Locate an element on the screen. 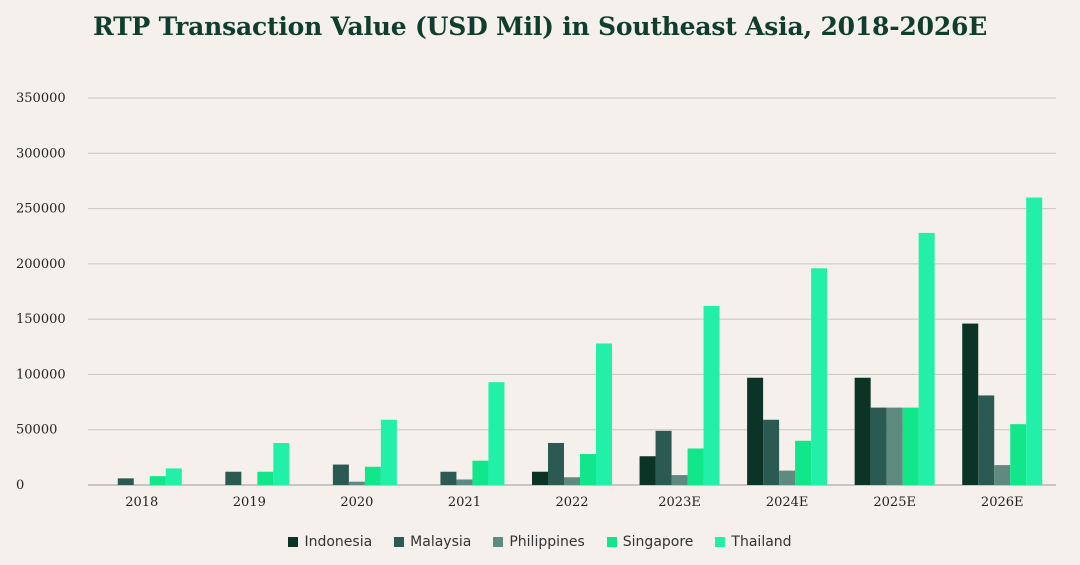 This screenshot has height=565, width=1080. bar-malaysia-2020 is located at coordinates (340, 474).